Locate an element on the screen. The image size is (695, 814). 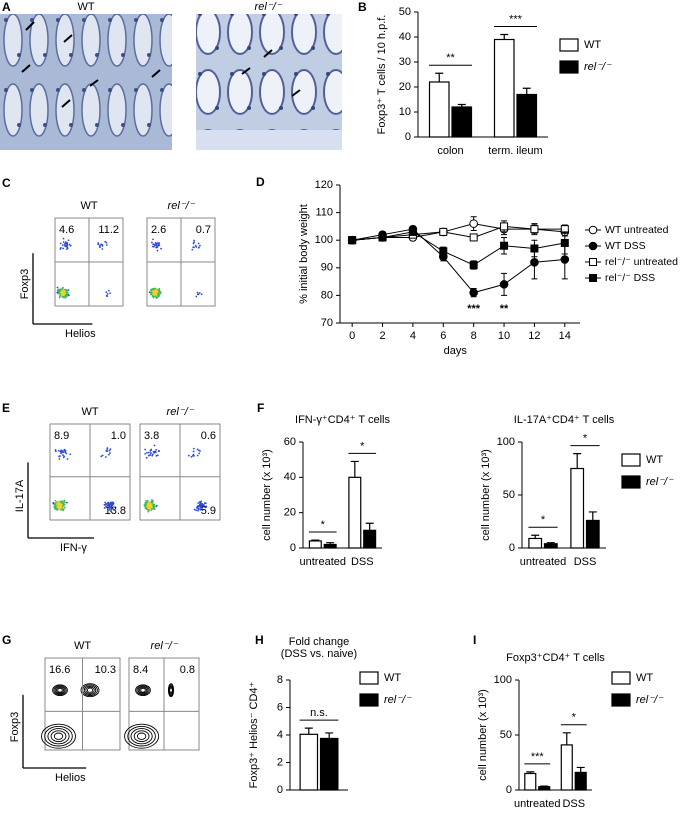
y-tick-label: 60 is located at coordinates (290, 442).